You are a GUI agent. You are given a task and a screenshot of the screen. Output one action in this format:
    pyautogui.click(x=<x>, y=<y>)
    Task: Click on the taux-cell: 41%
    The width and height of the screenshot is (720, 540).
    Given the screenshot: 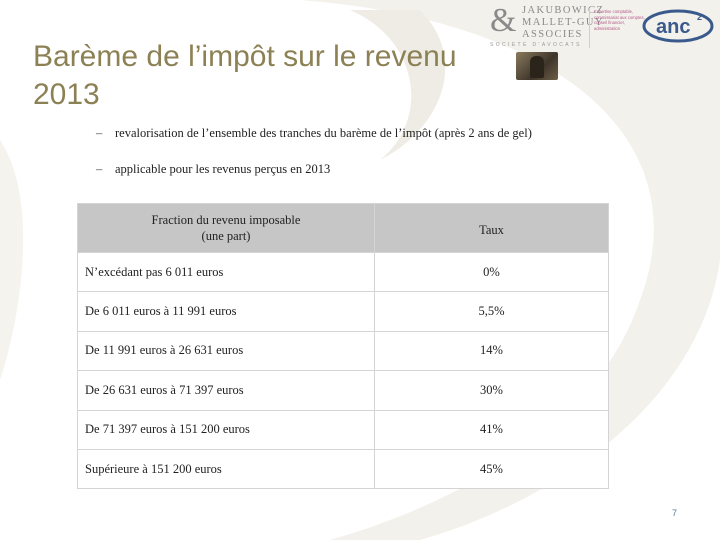 What is the action you would take?
    pyautogui.click(x=491, y=429)
    